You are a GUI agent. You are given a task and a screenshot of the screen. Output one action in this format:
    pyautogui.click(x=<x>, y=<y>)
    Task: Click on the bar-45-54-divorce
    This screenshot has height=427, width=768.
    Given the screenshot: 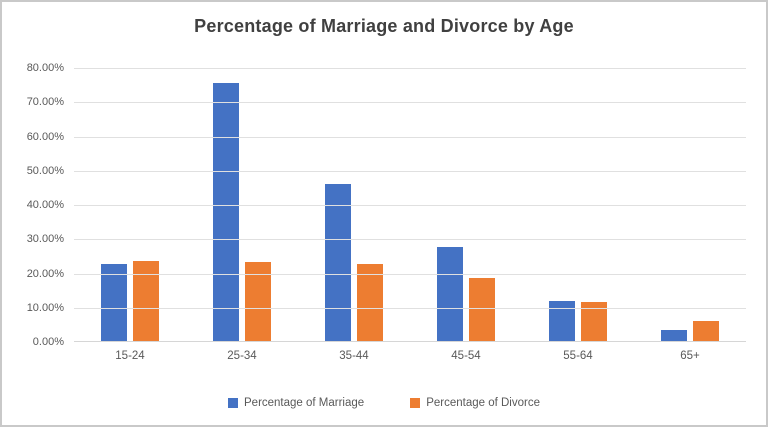 What is the action you would take?
    pyautogui.click(x=482, y=309)
    